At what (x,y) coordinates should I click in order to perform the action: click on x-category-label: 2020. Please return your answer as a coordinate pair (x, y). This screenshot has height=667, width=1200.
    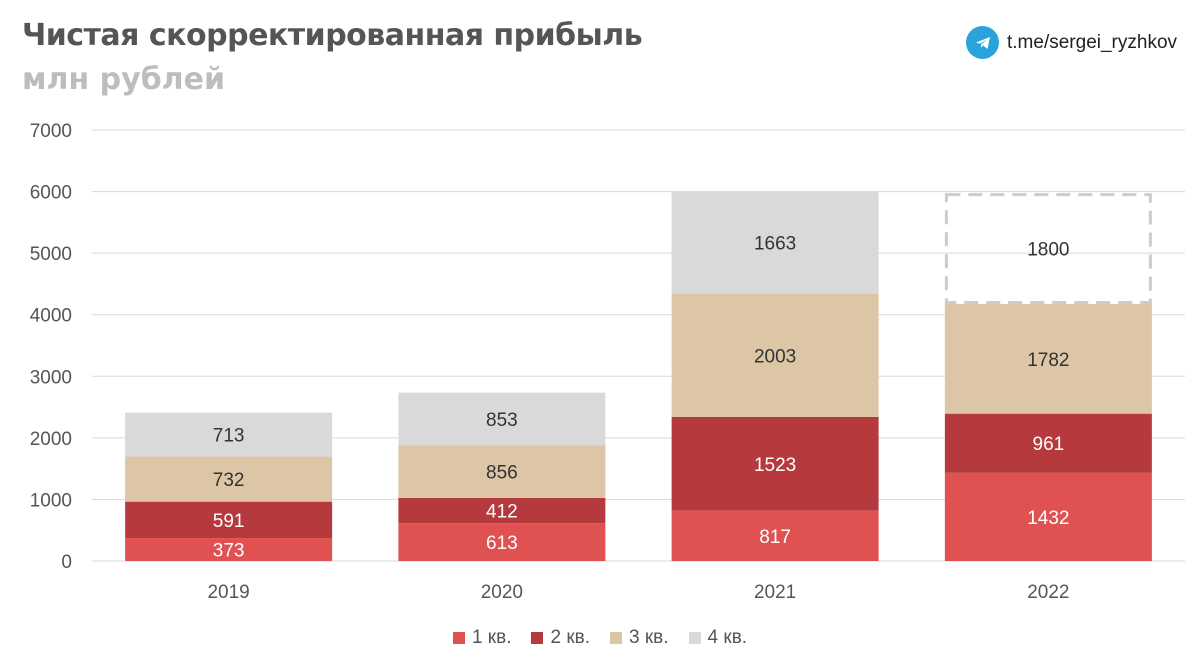
    Looking at the image, I should click on (502, 592).